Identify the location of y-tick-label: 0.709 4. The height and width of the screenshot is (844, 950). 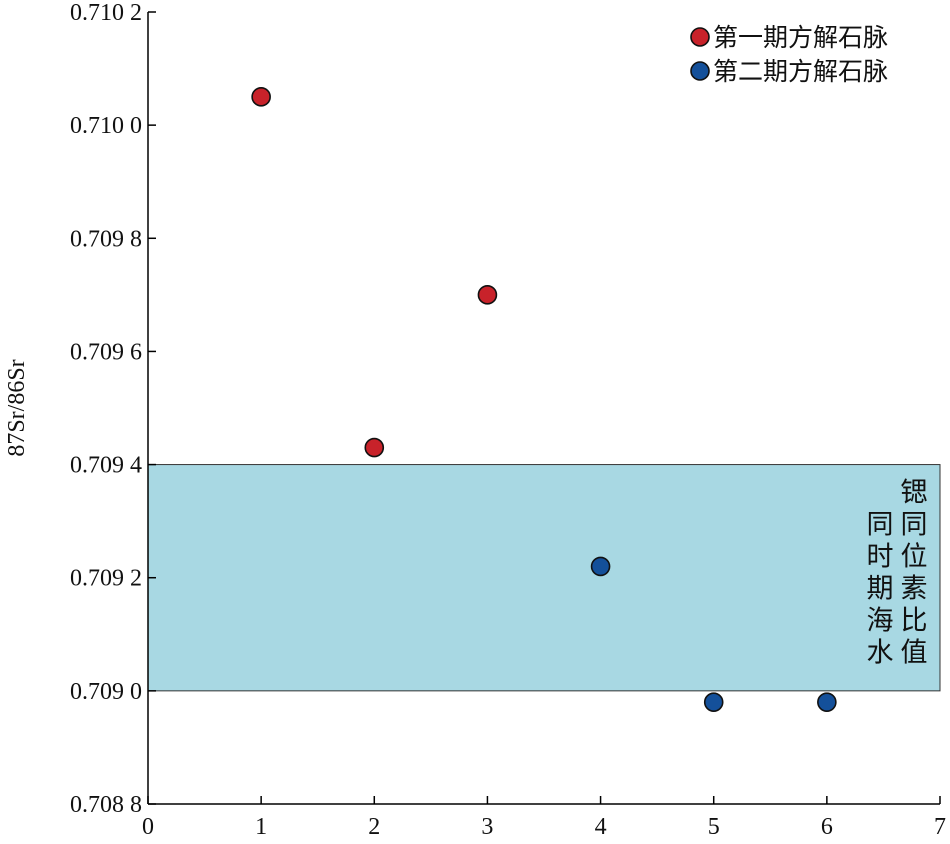
(106, 466).